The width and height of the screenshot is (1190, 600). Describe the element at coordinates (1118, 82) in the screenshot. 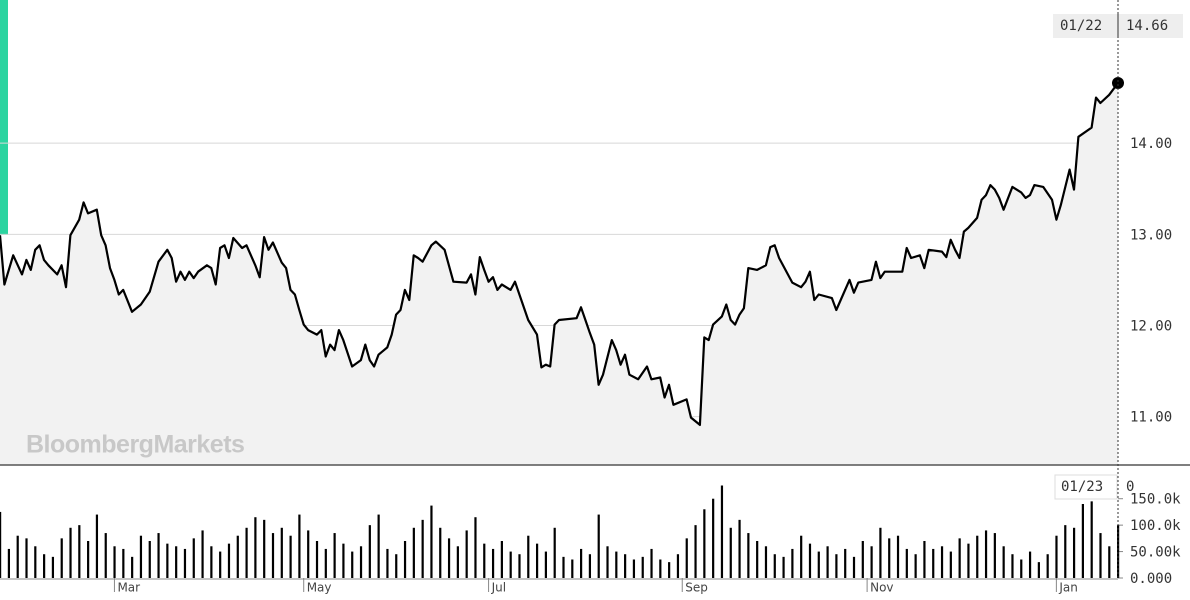

I see `last-point` at that location.